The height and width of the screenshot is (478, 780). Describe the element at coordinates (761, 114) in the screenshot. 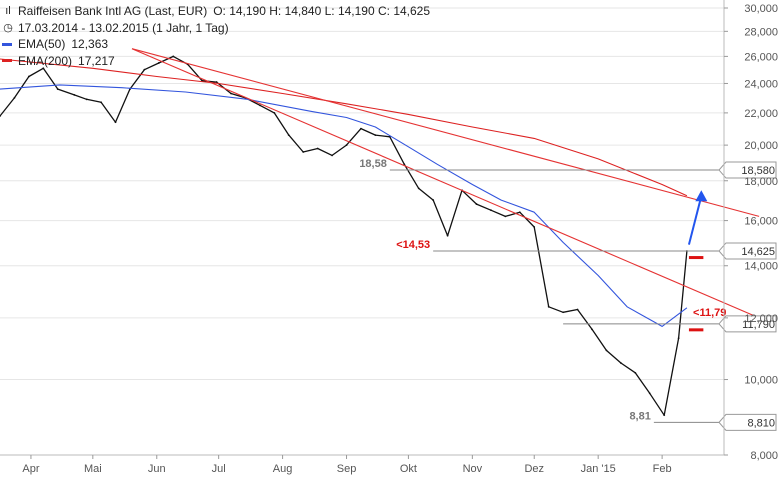

I see `y-tick-label: 22,000` at that location.